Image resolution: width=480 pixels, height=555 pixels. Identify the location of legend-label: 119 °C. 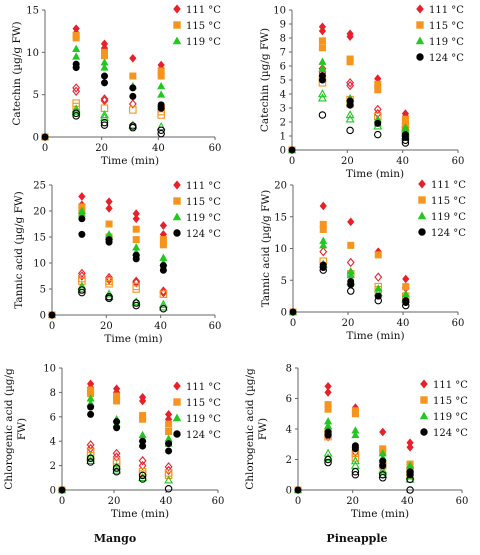
(203, 419).